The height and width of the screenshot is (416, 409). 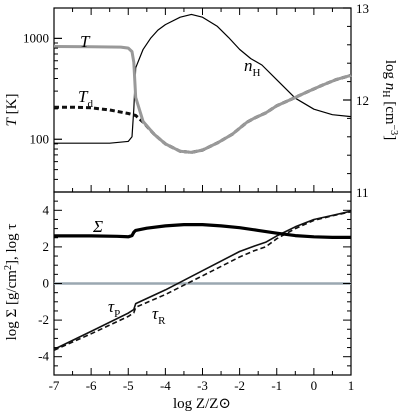 I want to click on bottom-xlabel: log Z/Z⊙, so click(x=202, y=404).